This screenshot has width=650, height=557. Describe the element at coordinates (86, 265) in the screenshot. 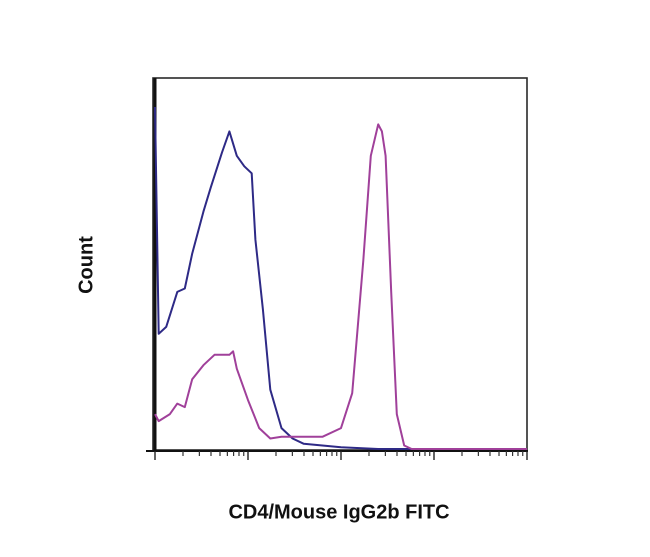

I see `y-axis-label: Count` at that location.